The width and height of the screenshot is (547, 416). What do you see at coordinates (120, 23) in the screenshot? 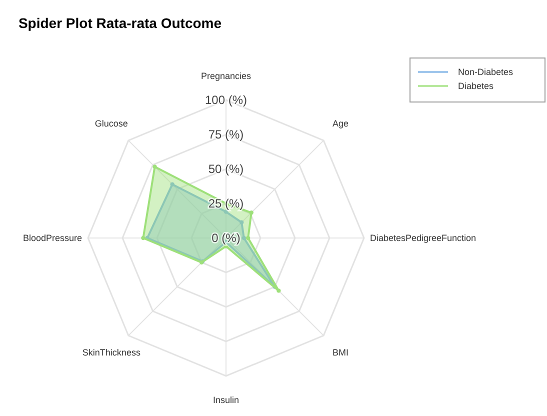
I see `chart-title: Spider Plot Rata-rata Outcome` at bounding box center [120, 23].